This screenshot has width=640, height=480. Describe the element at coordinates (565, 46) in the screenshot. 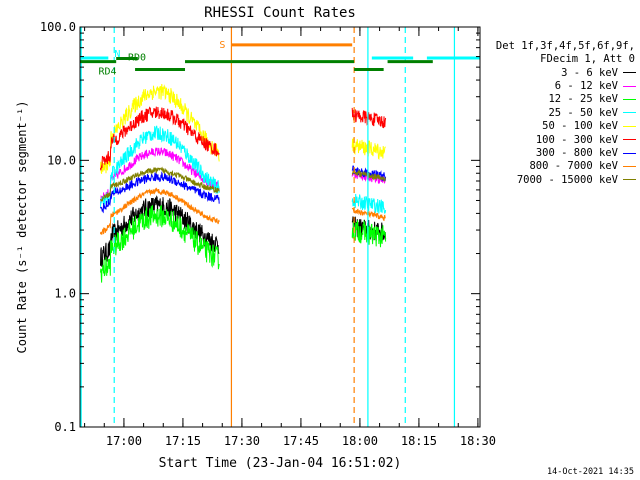

I see `legend-detectors: Det 1f,3f,4f,5f,6f,9f,` at that location.